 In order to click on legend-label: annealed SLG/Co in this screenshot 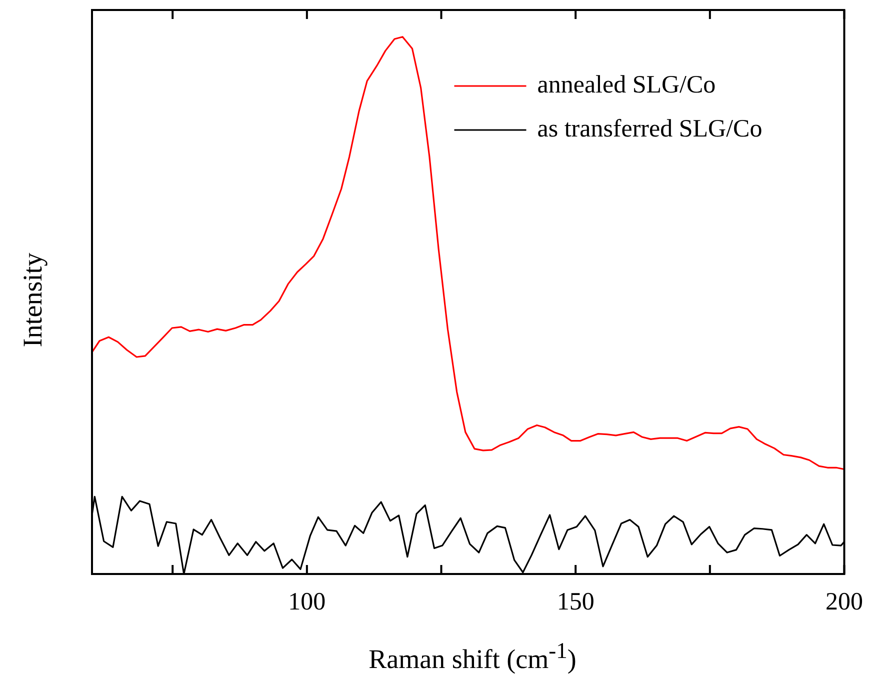, I will do `click(626, 85)`.